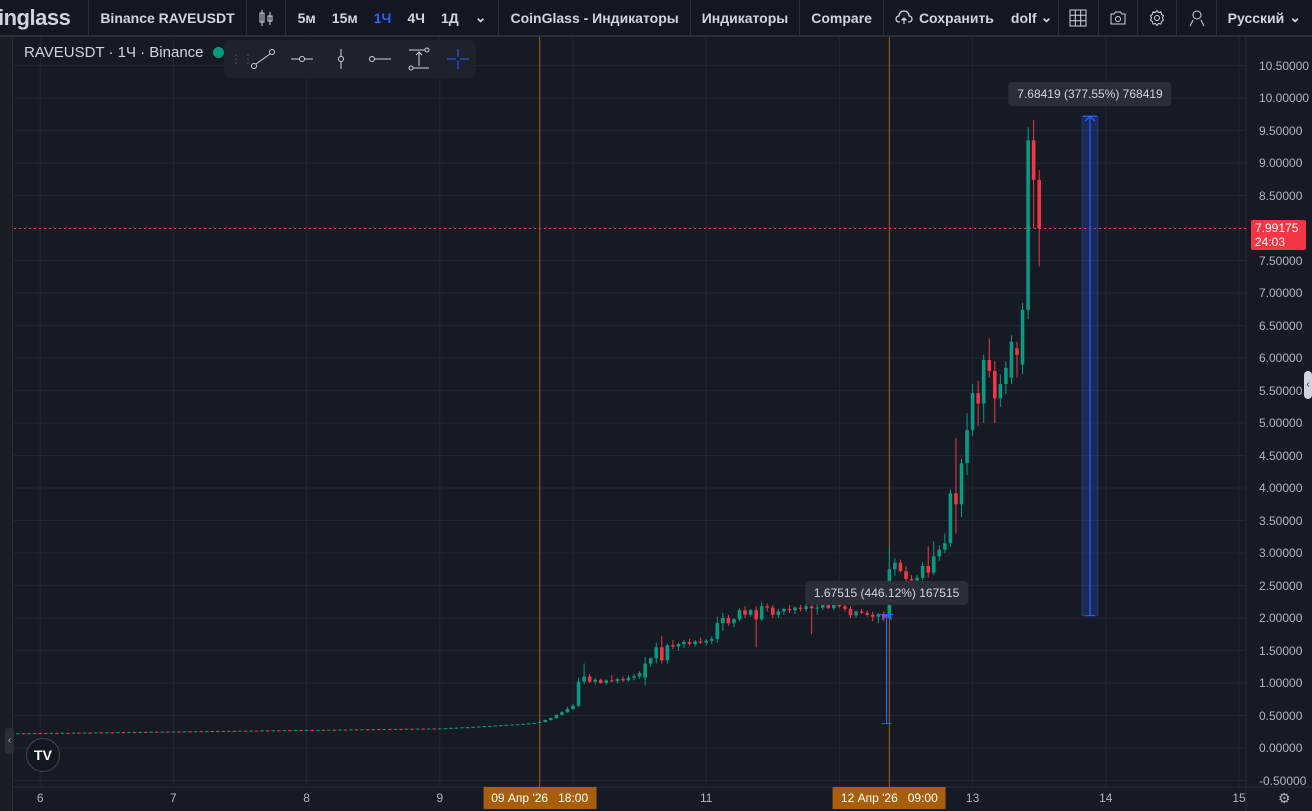  Describe the element at coordinates (262, 59) in the screenshot. I see `trend-line-tool` at that location.